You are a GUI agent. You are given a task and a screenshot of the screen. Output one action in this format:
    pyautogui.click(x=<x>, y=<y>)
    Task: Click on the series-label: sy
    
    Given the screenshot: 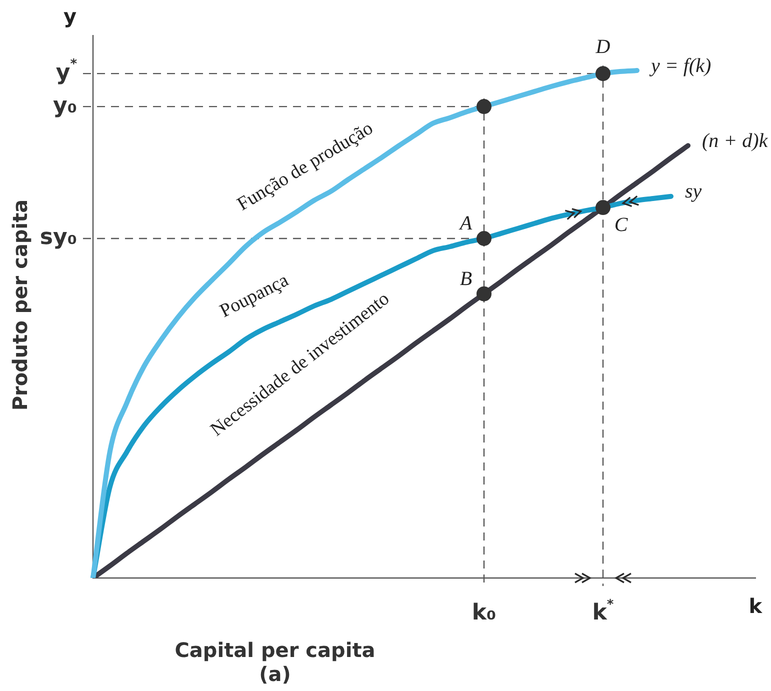 What is the action you would take?
    pyautogui.click(x=693, y=191)
    